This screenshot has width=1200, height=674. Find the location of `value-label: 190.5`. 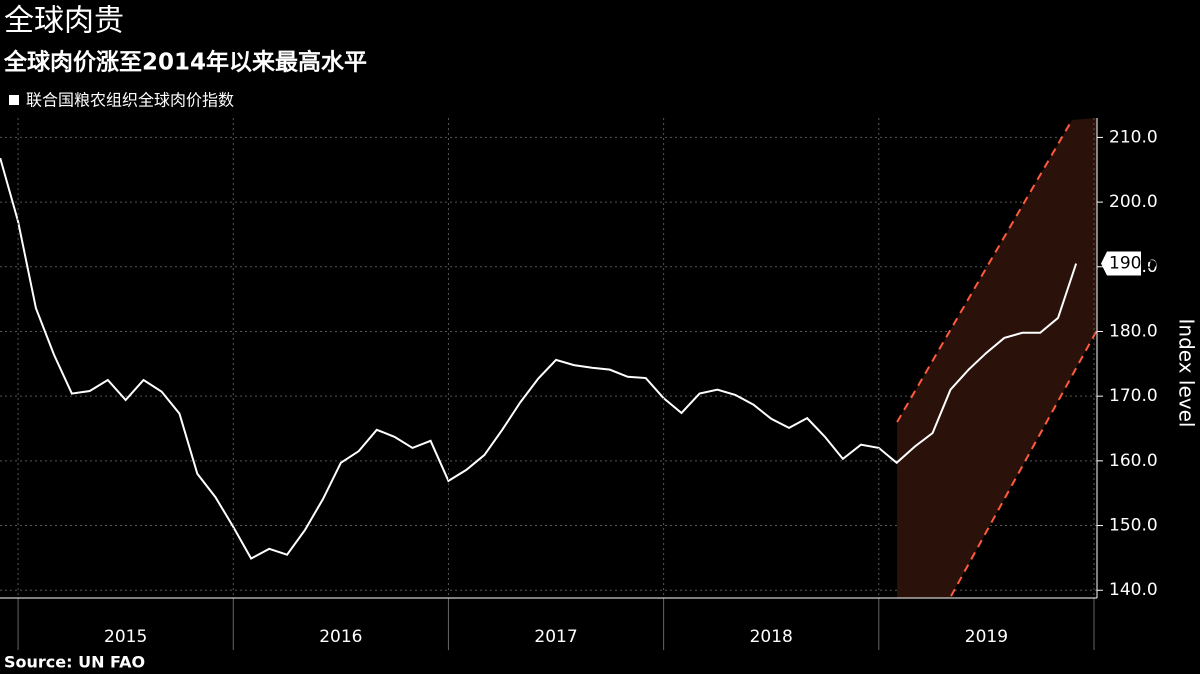

value-label: 190.5 is located at coordinates (1133, 264).